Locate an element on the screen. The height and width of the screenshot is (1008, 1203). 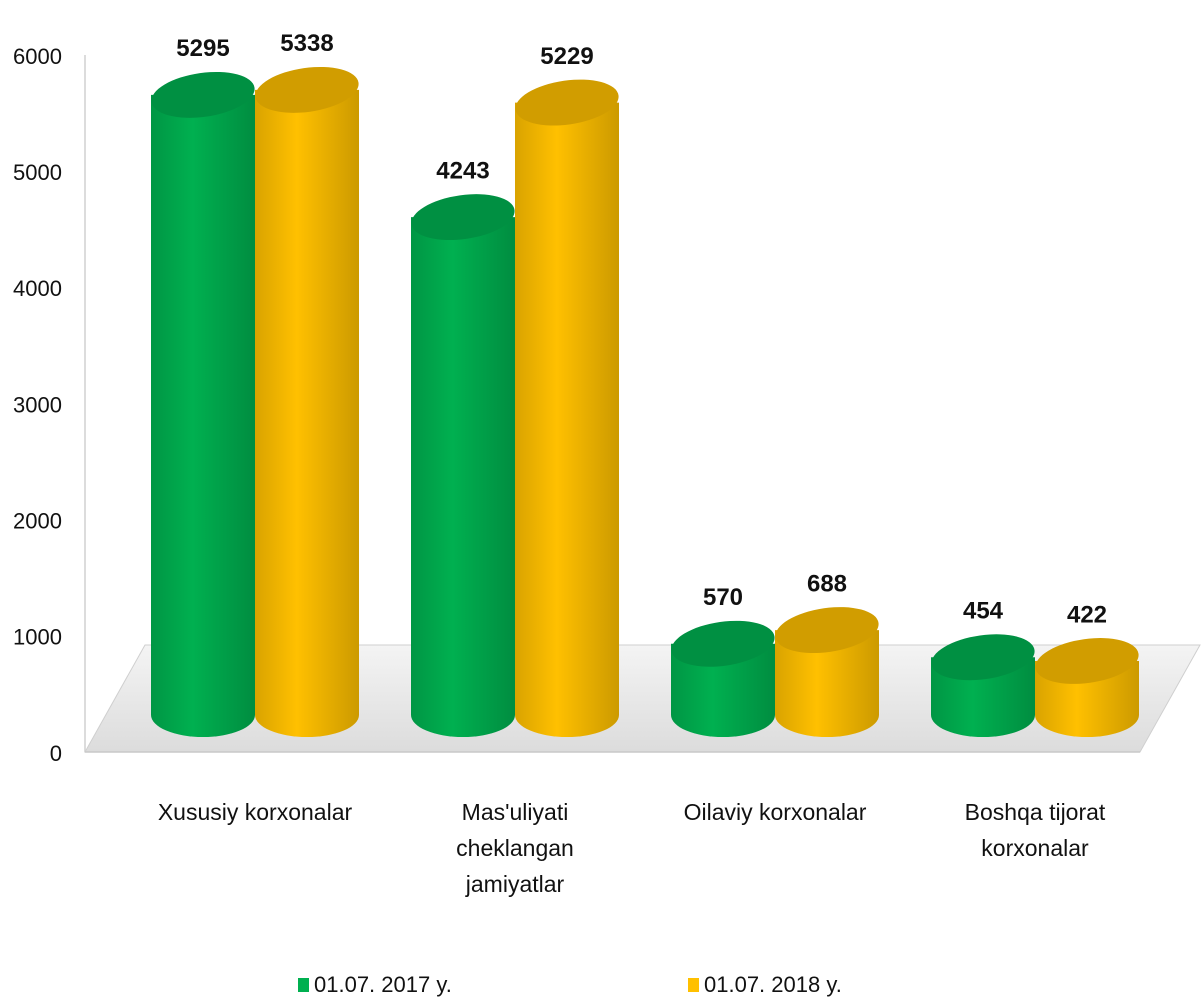
x-tick-label: Mas'uliyati cheklangan jamiyatlar is located at coordinates (515, 848).